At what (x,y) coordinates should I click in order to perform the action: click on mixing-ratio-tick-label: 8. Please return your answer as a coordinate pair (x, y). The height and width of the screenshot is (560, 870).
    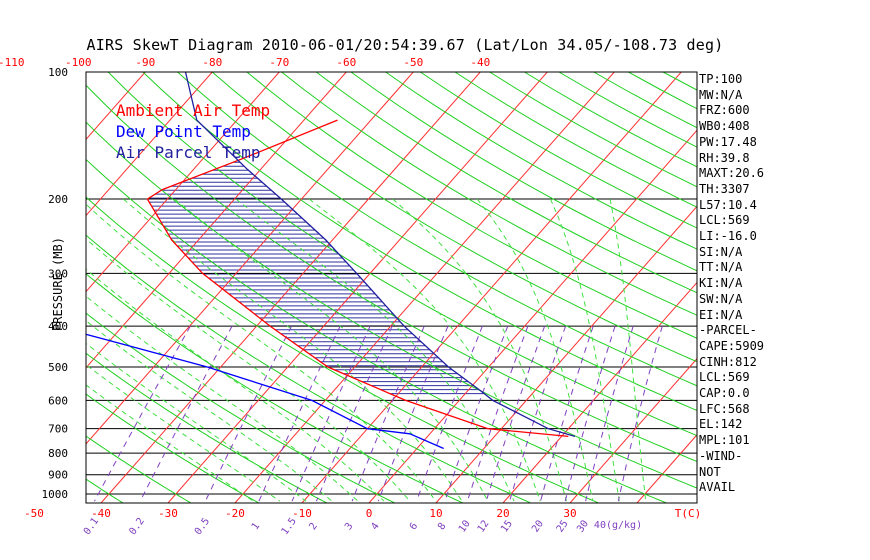
    Looking at the image, I should click on (442, 526).